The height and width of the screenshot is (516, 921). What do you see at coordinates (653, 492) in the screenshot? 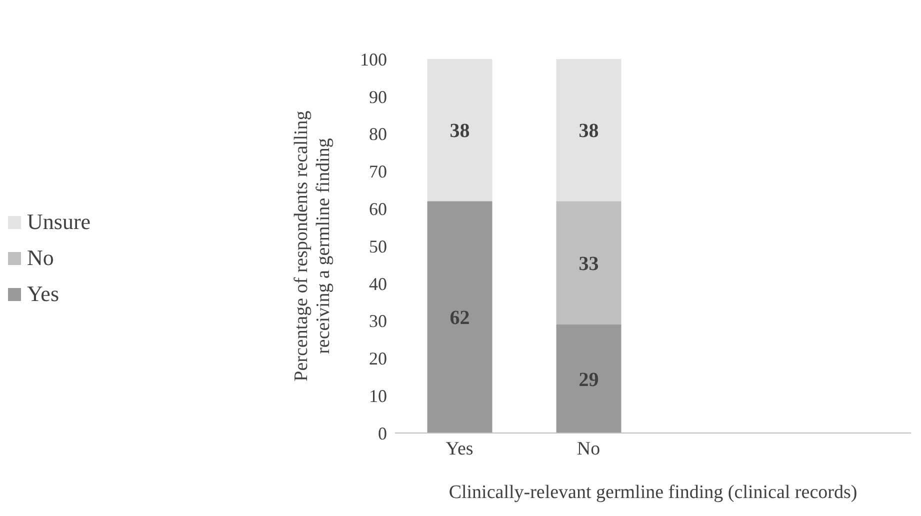
I see `x-axis-title: Clinically-relevant germline finding (clinical records)` at bounding box center [653, 492].